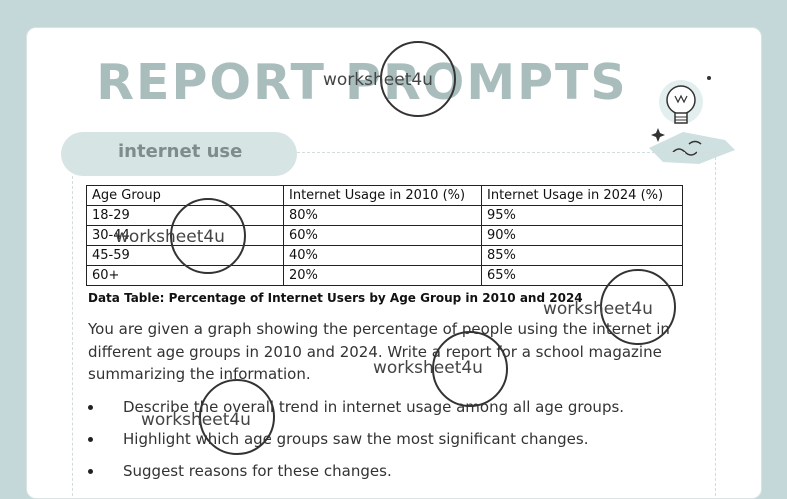 This screenshot has width=787, height=499. What do you see at coordinates (185, 275) in the screenshot?
I see `table-cell: 60+` at bounding box center [185, 275].